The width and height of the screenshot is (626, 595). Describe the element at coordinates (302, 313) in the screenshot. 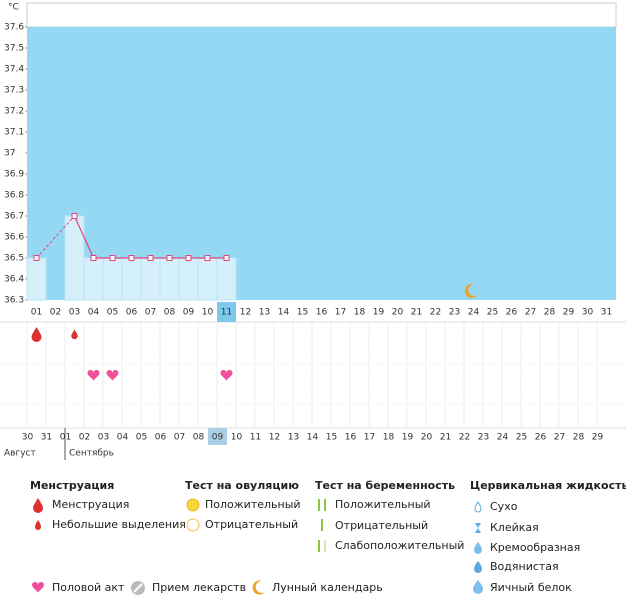

I see `x-tick-label: 15` at that location.